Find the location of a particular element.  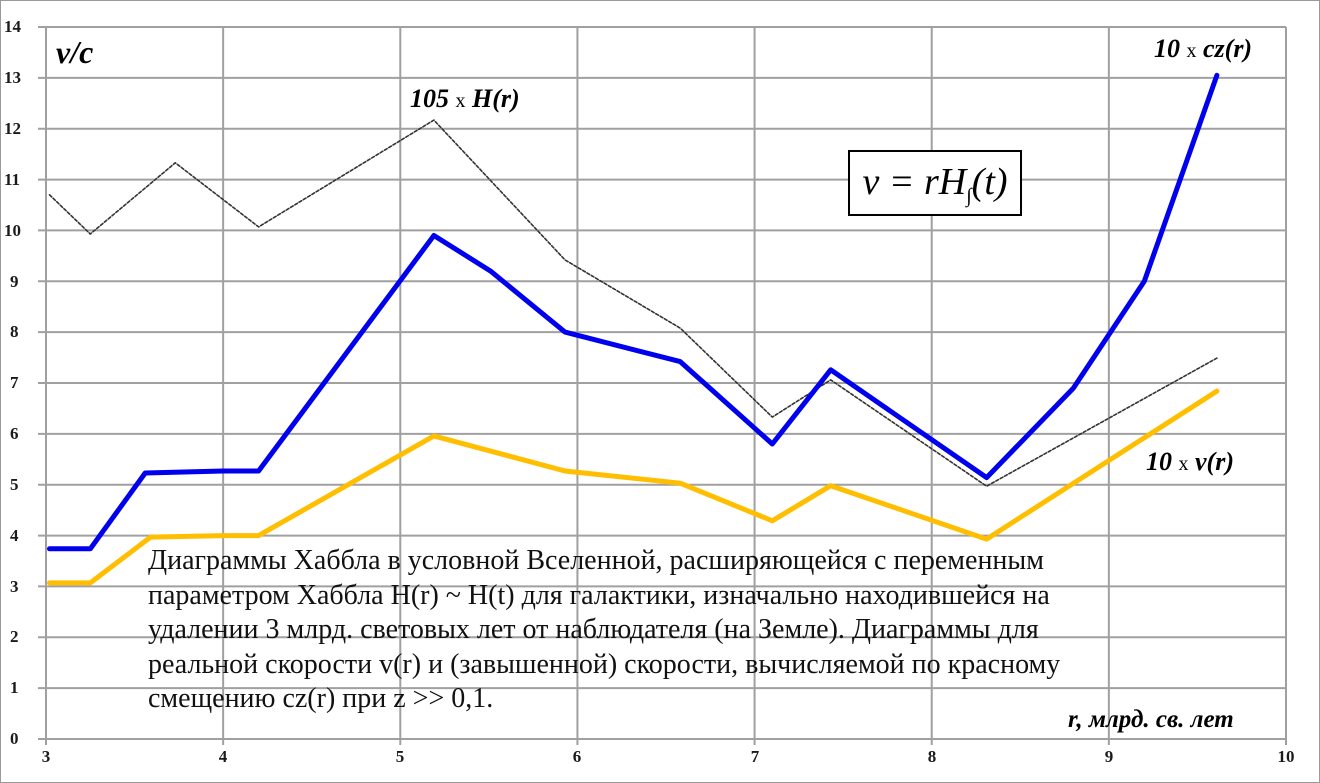

v-series-label: 10 x v(r) is located at coordinates (1190, 462).